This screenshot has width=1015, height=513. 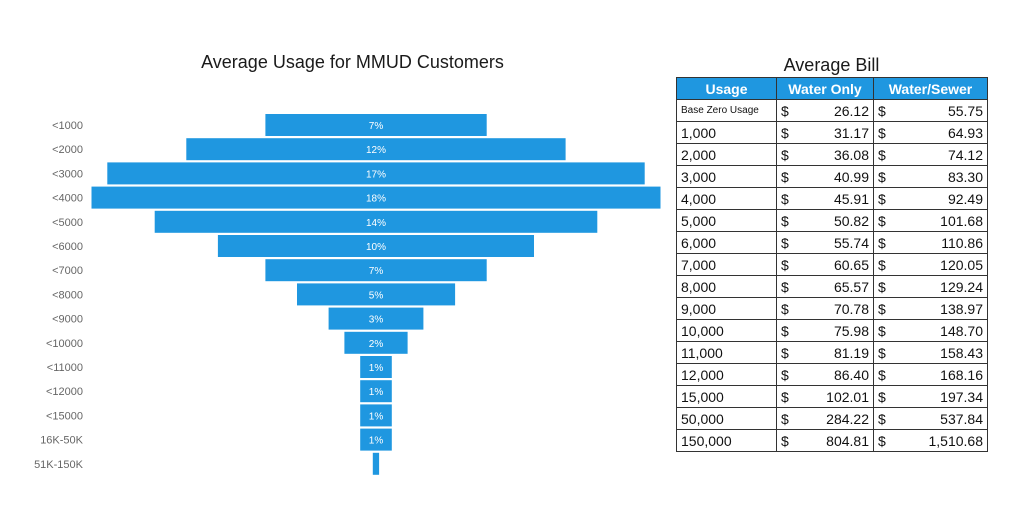 I want to click on water-sewer-cell: $55.75, so click(x=930, y=110).